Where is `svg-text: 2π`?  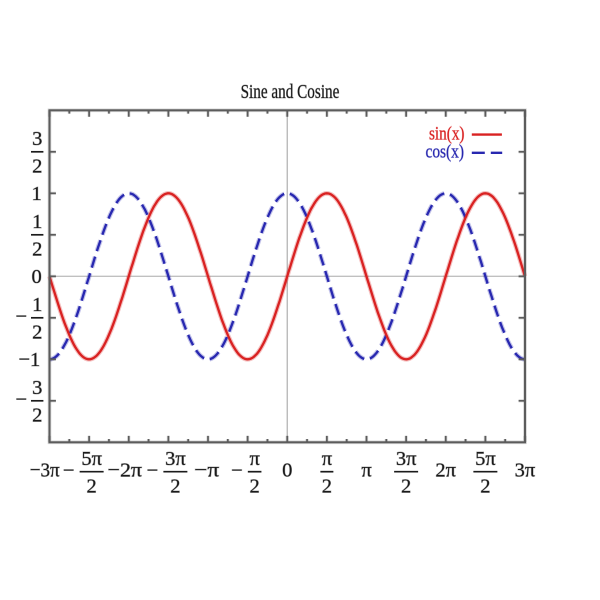
svg-text: 2π is located at coordinates (445, 471).